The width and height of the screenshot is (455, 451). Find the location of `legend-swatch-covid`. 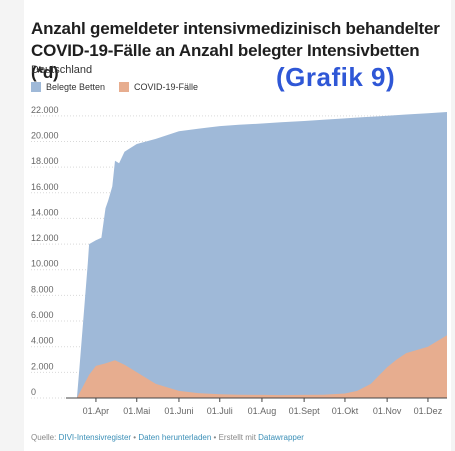

legend-swatch-covid is located at coordinates (124, 87).